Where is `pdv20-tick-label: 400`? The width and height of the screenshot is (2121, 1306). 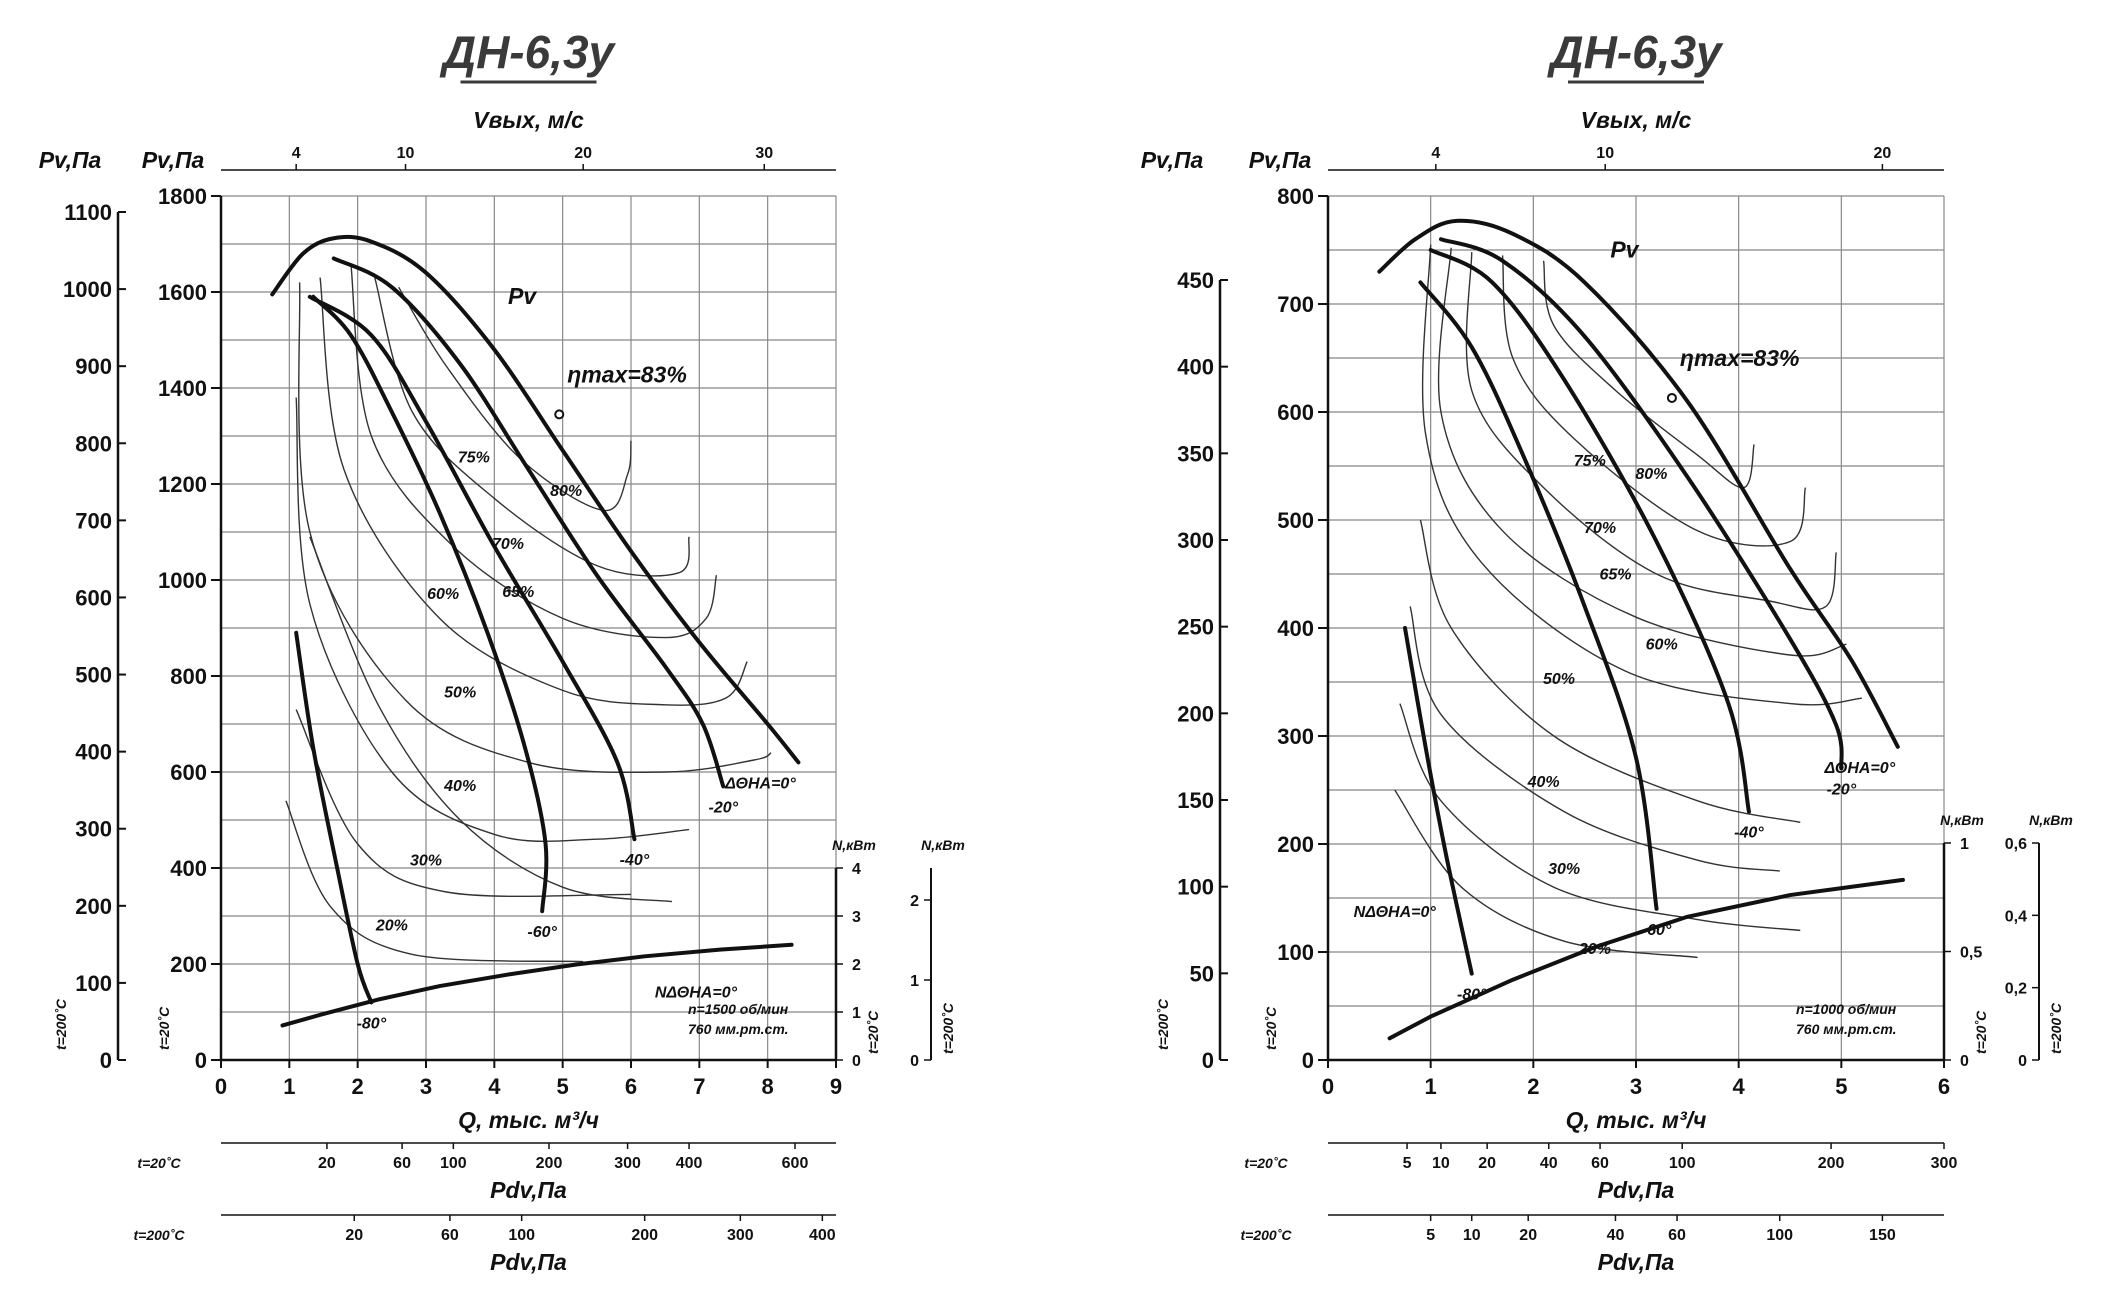
pdv20-tick-label: 400 is located at coordinates (689, 1163).